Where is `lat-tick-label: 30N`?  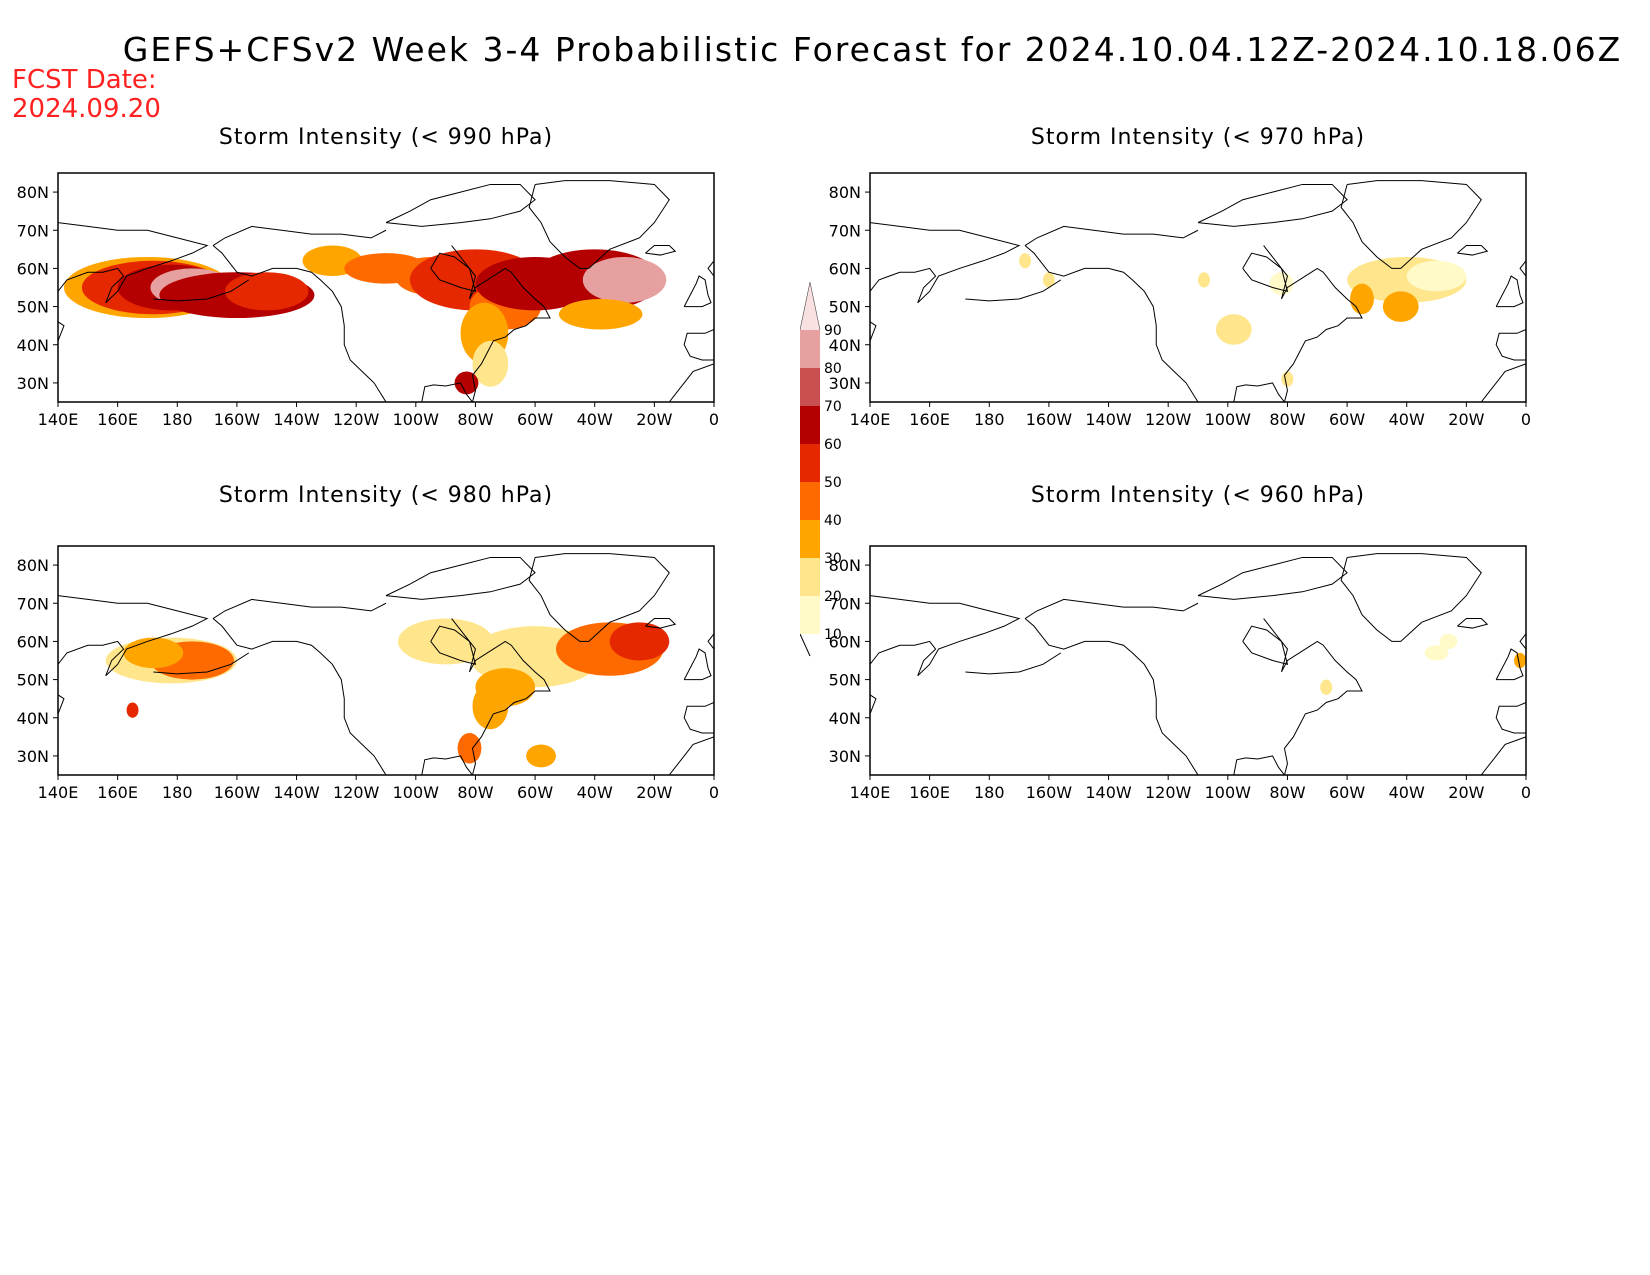
lat-tick-label: 30N is located at coordinates (33, 383).